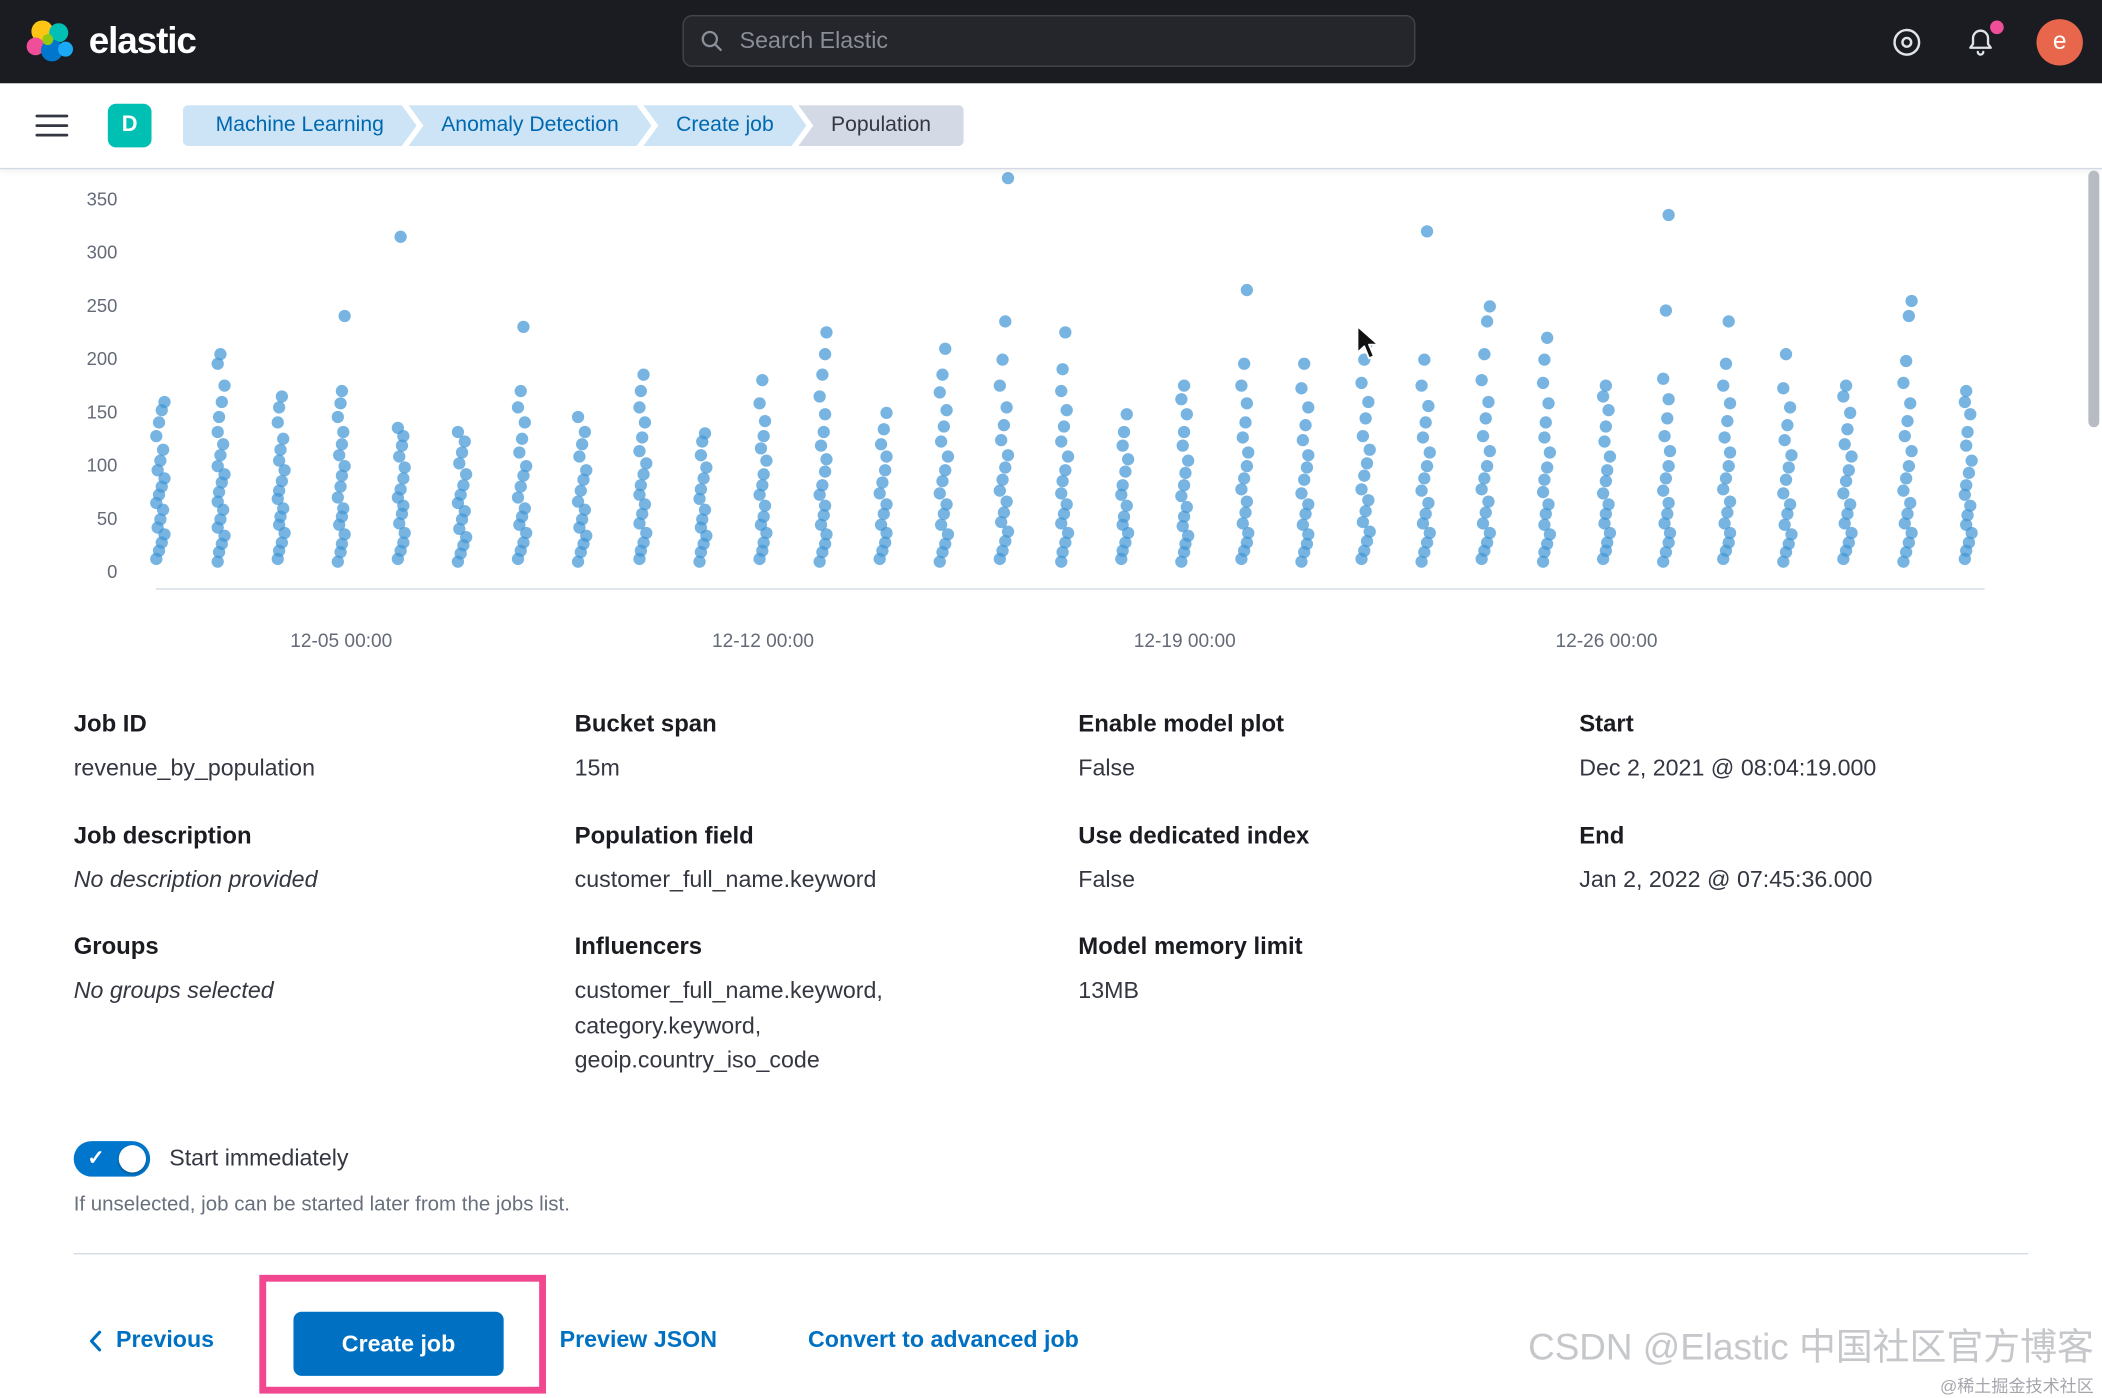 This screenshot has width=2102, height=1398. I want to click on field-label: Model memory limit, so click(1190, 946).